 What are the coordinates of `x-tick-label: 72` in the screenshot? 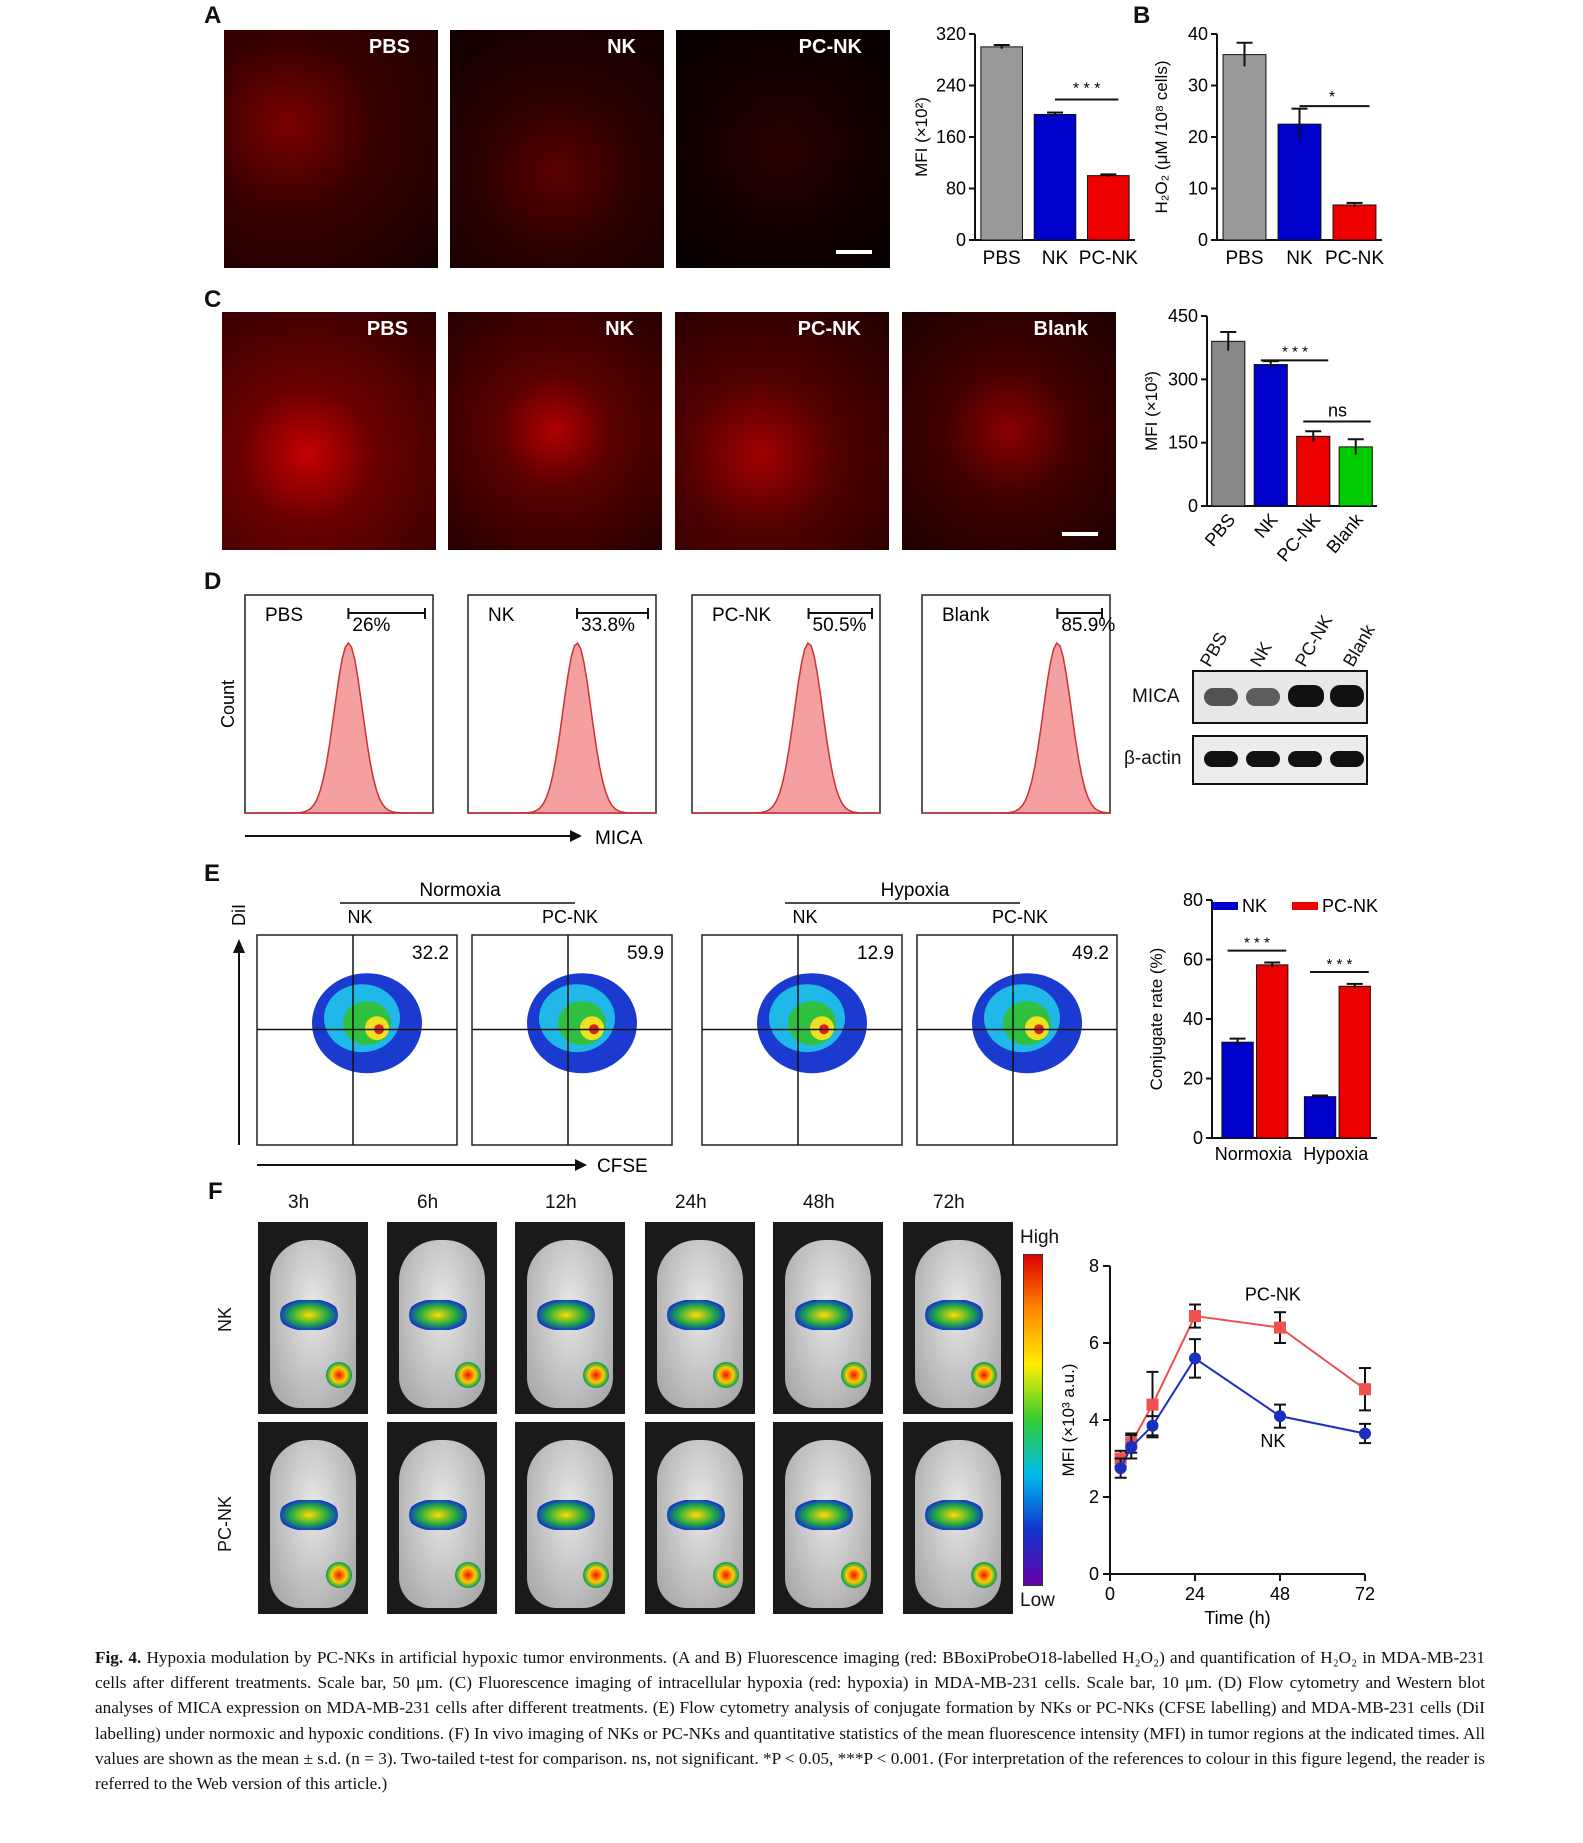 It's located at (1365, 1594).